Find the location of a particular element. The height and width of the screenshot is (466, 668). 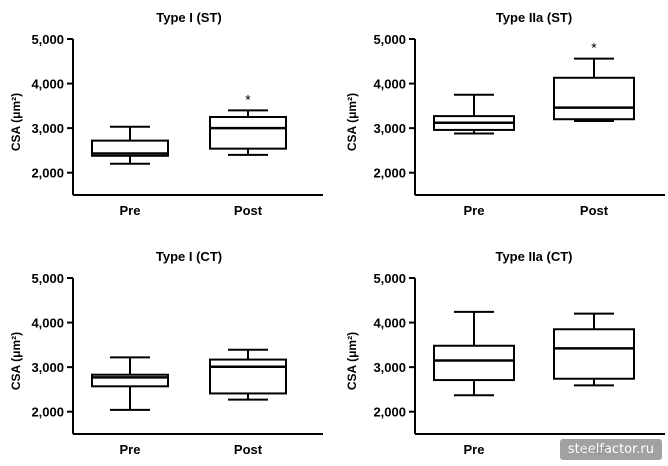

chart-title: Type I (CT) is located at coordinates (189, 256).